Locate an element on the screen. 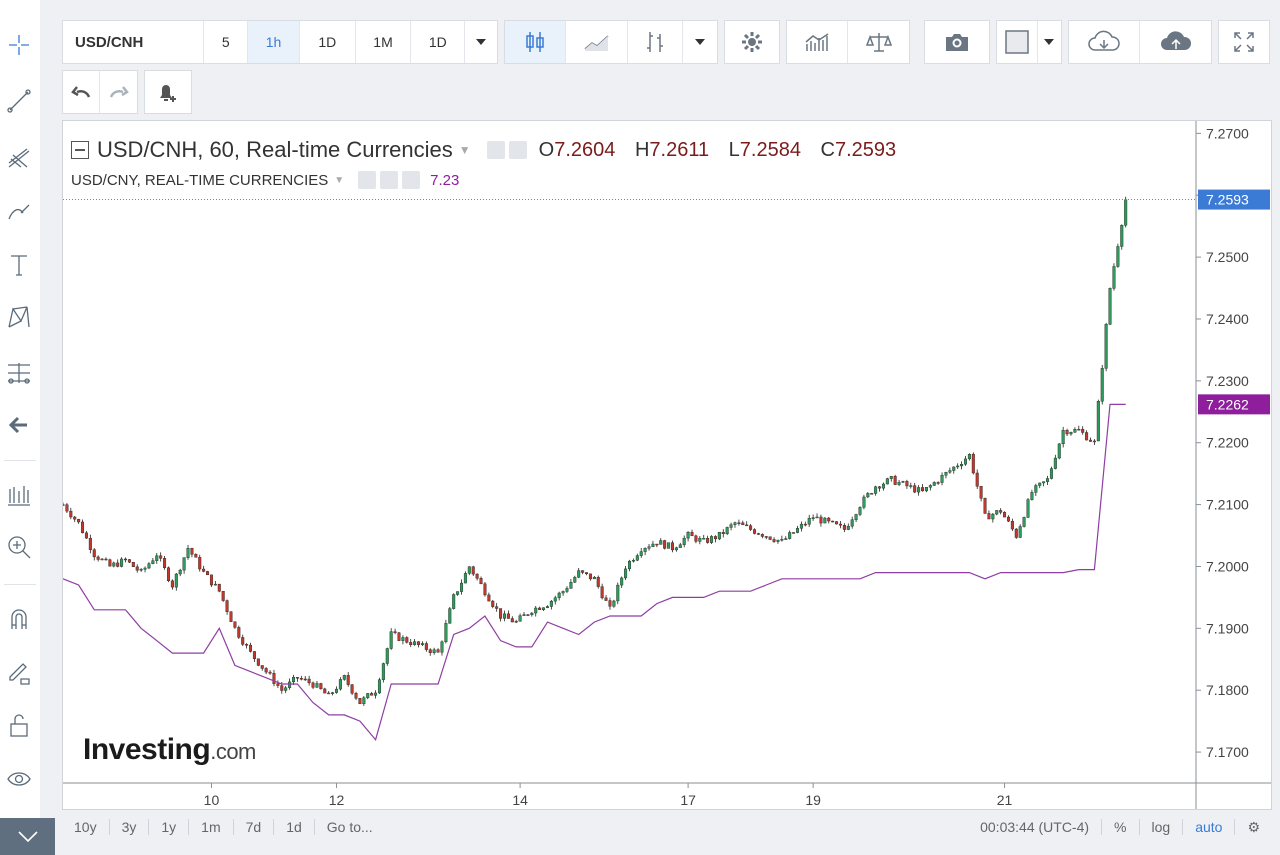  indicators-toolbar-icon is located at coordinates (818, 42).